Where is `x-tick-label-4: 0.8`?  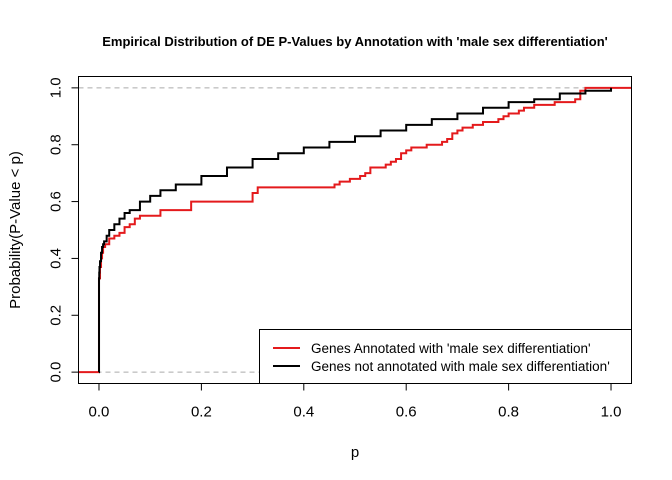 x-tick-label-4: 0.8 is located at coordinates (508, 412).